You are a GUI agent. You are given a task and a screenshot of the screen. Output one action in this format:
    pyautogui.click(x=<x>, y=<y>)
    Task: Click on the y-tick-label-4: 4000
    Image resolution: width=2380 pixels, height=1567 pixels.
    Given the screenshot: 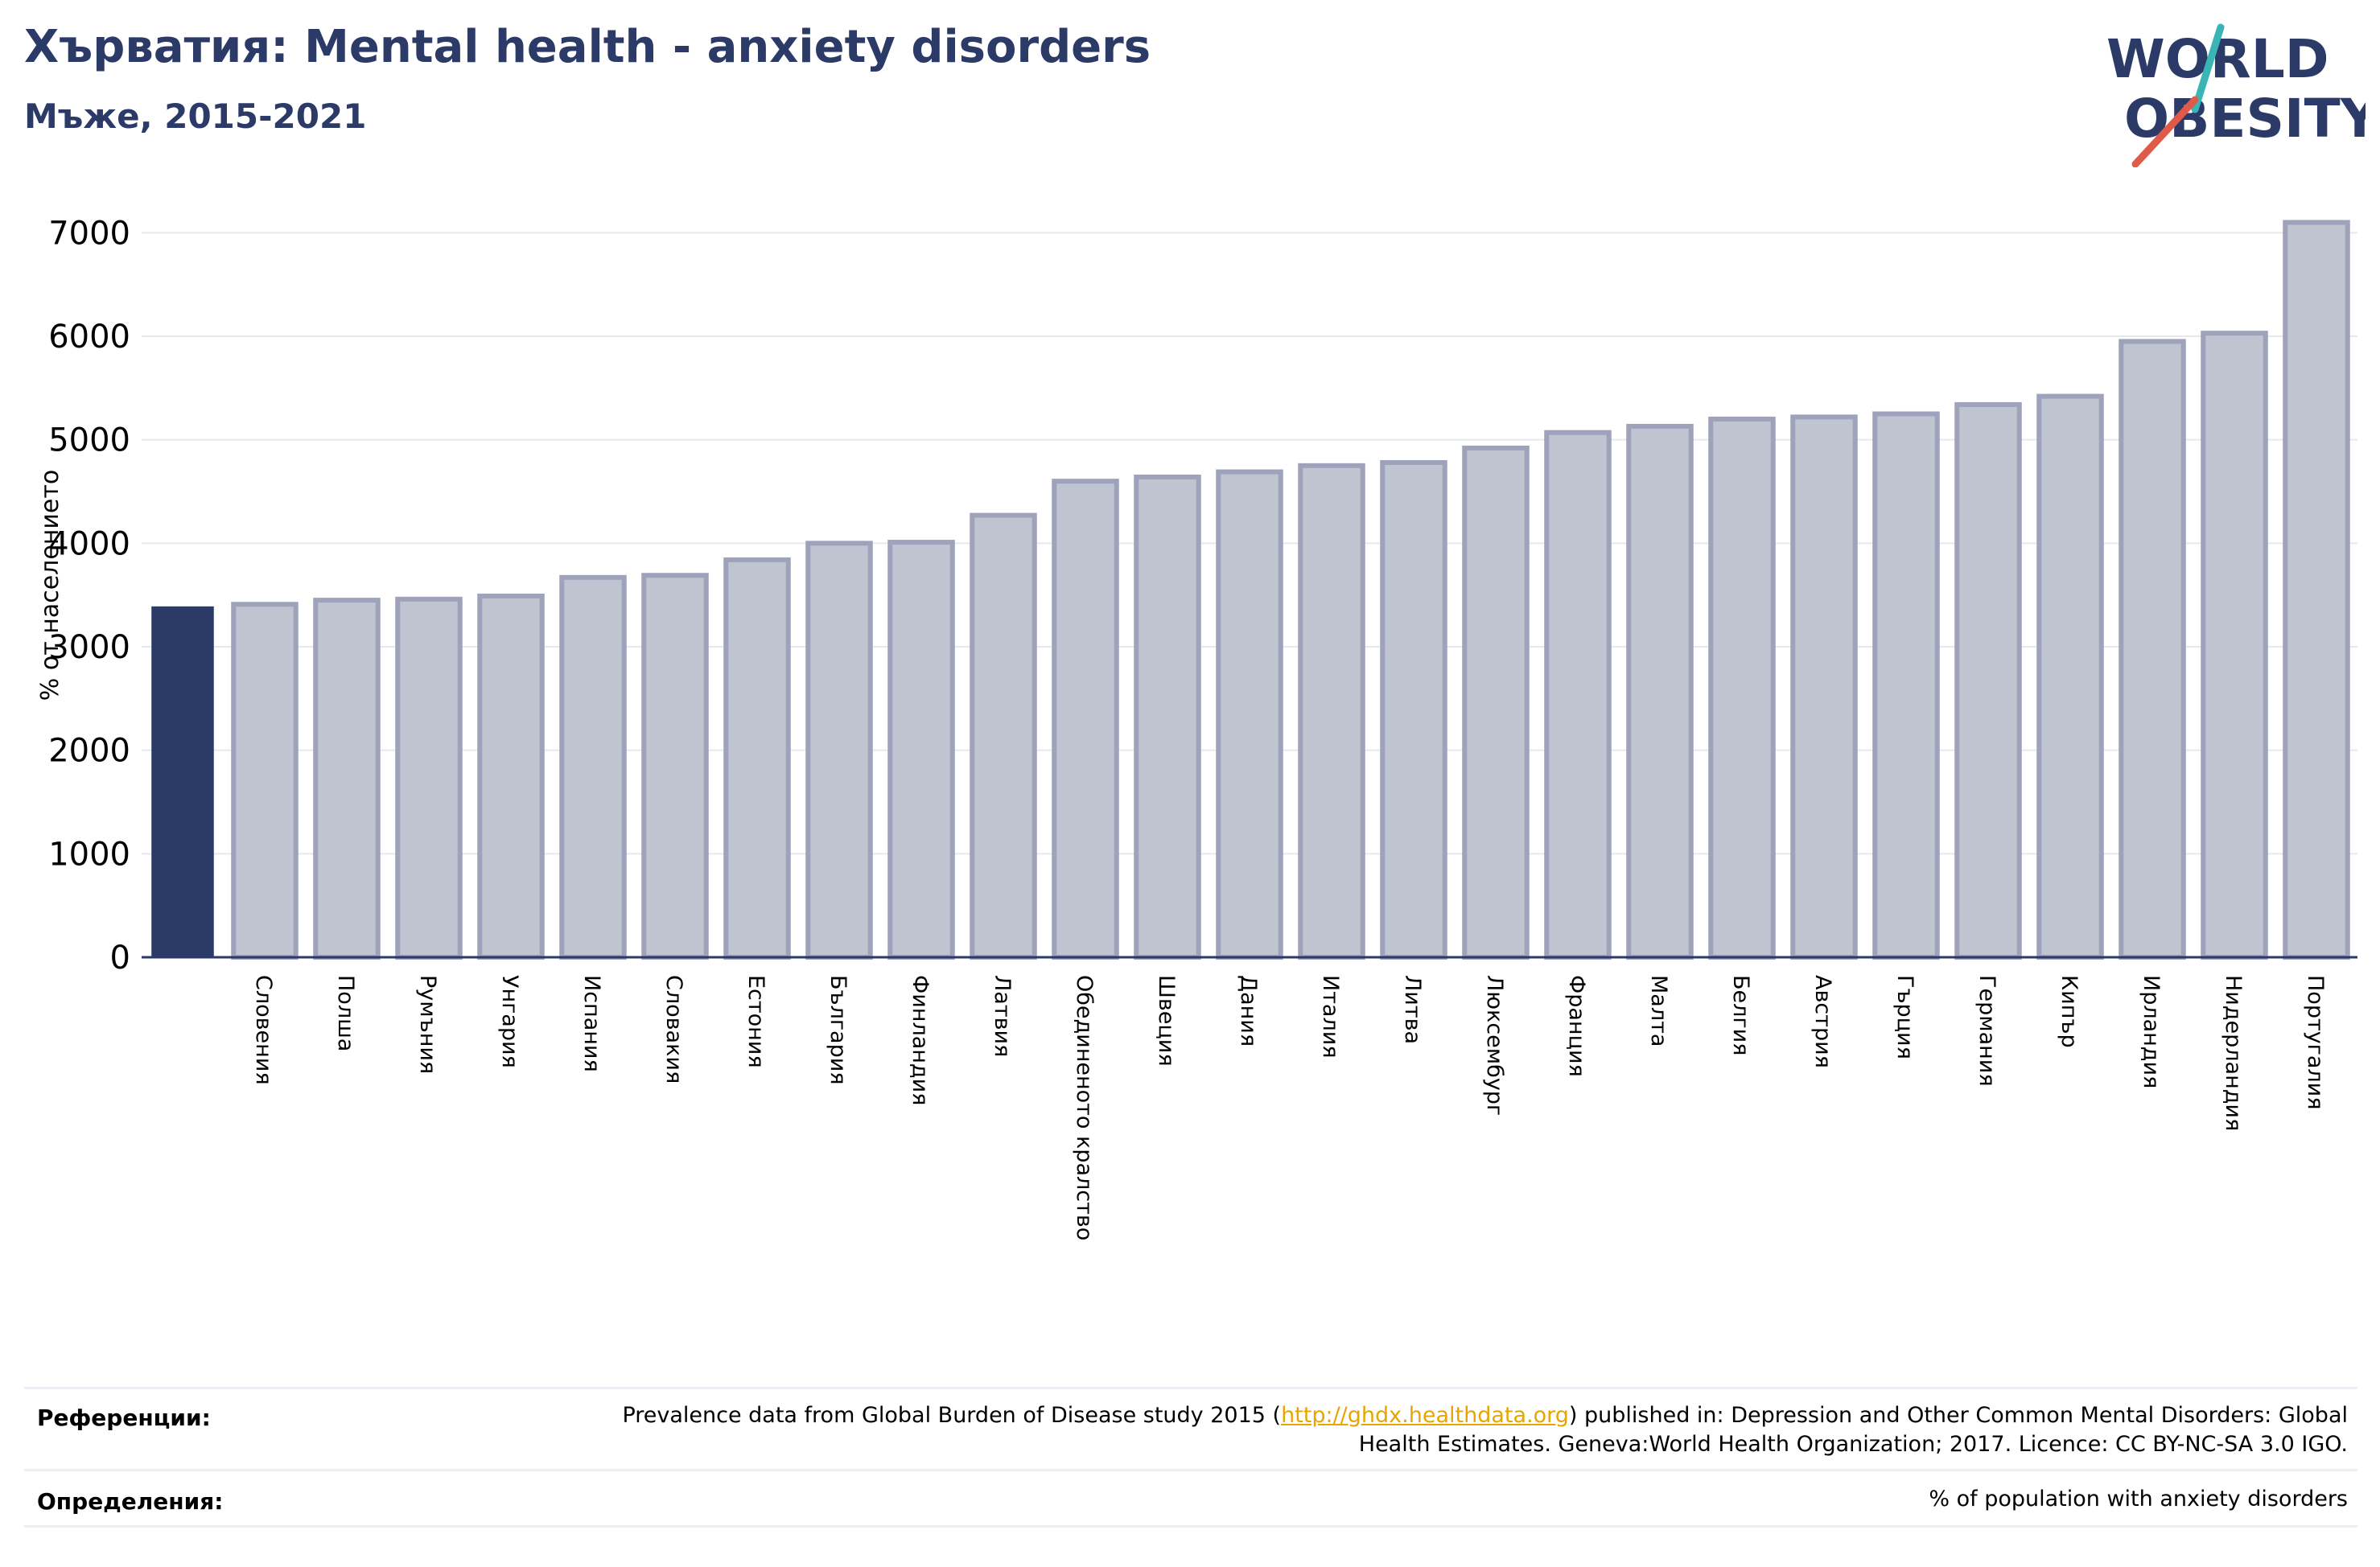 What is the action you would take?
    pyautogui.click(x=89, y=543)
    